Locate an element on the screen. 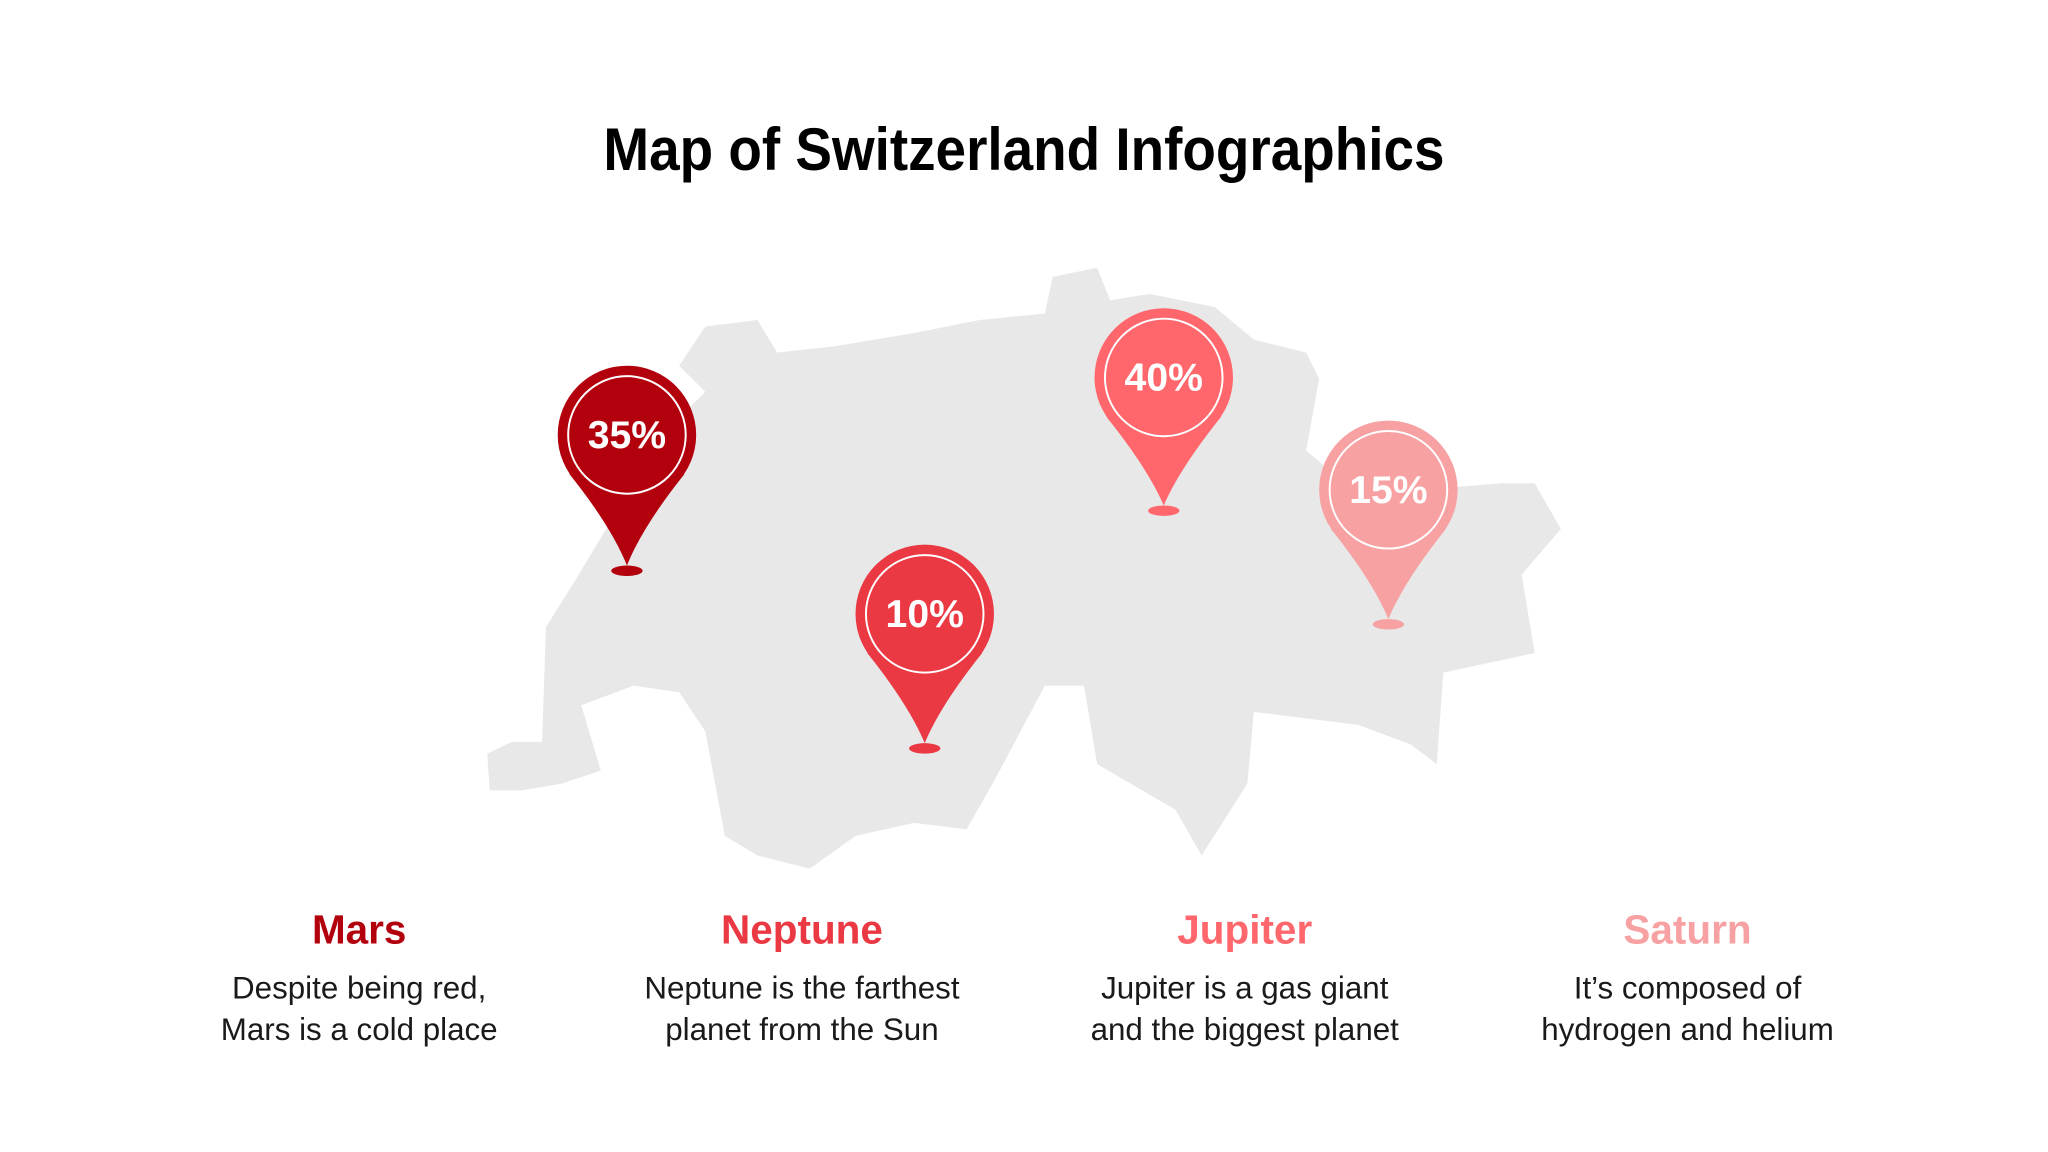 This screenshot has height=1152, width=2048. item-description: It’s composed of is located at coordinates (1688, 987).